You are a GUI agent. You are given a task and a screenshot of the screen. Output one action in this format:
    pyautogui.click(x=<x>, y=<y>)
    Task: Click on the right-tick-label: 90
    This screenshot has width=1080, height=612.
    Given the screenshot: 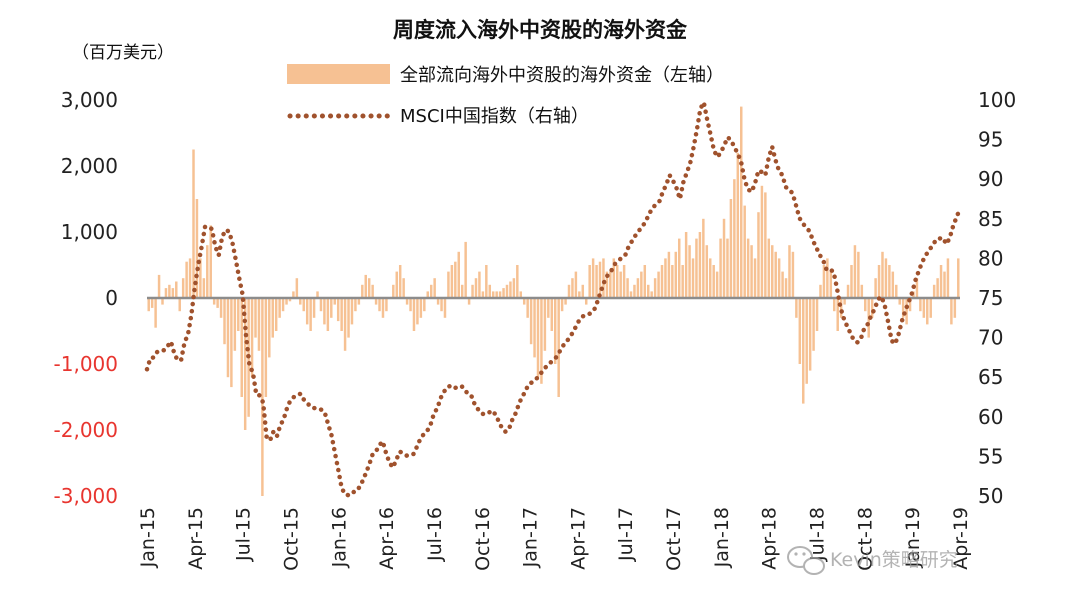 What is the action you would take?
    pyautogui.click(x=990, y=179)
    